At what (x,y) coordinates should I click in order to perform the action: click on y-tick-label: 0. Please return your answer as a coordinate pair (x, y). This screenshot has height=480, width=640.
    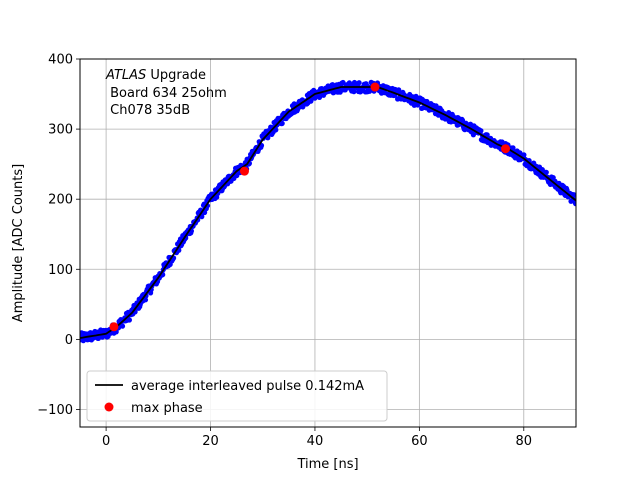
    Looking at the image, I should click on (69, 340).